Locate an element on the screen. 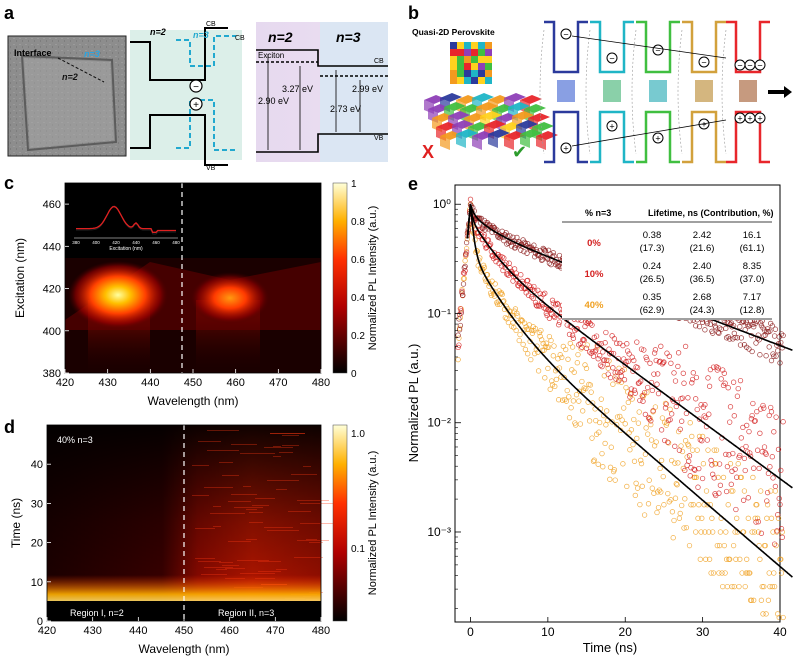 The width and height of the screenshot is (793, 657). e-ytick-label: 10⁻³ is located at coordinates (439, 532).